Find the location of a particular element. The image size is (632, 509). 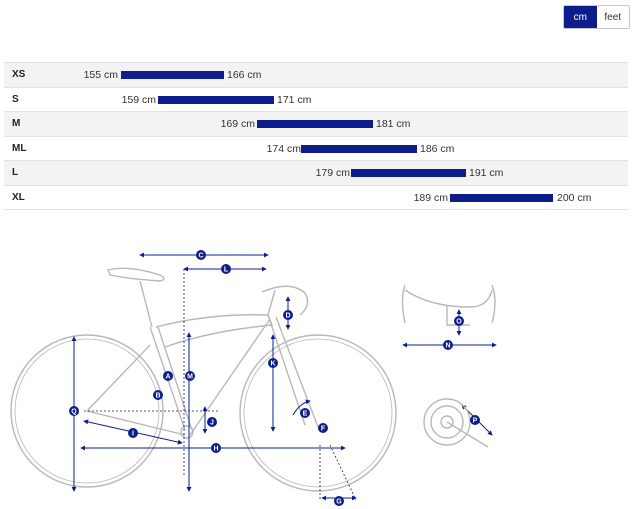

height-max: 171 cm is located at coordinates (294, 99).